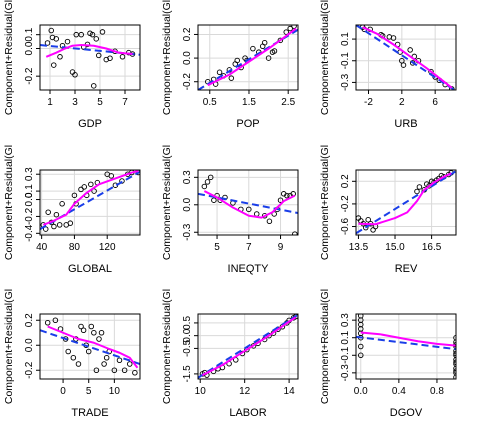 This screenshot has height=441, width=492. Describe the element at coordinates (435, 102) in the screenshot. I see `x-tick-label: 6` at that location.